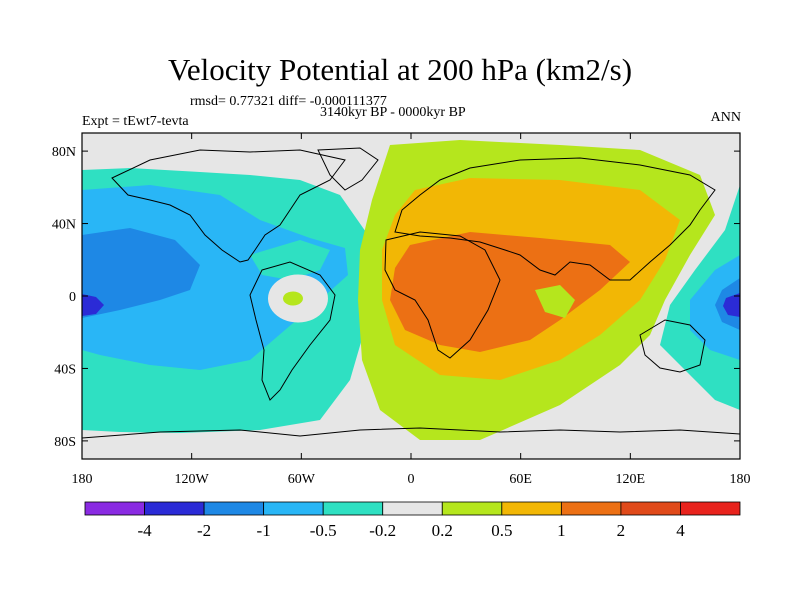 This screenshot has height=600, width=800. I want to click on coast-africa, so click(442, 295).